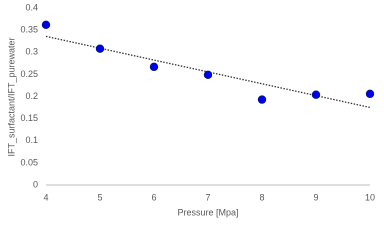 The height and width of the screenshot is (240, 384). I want to click on y-tick-label: 0.05, so click(29, 162).